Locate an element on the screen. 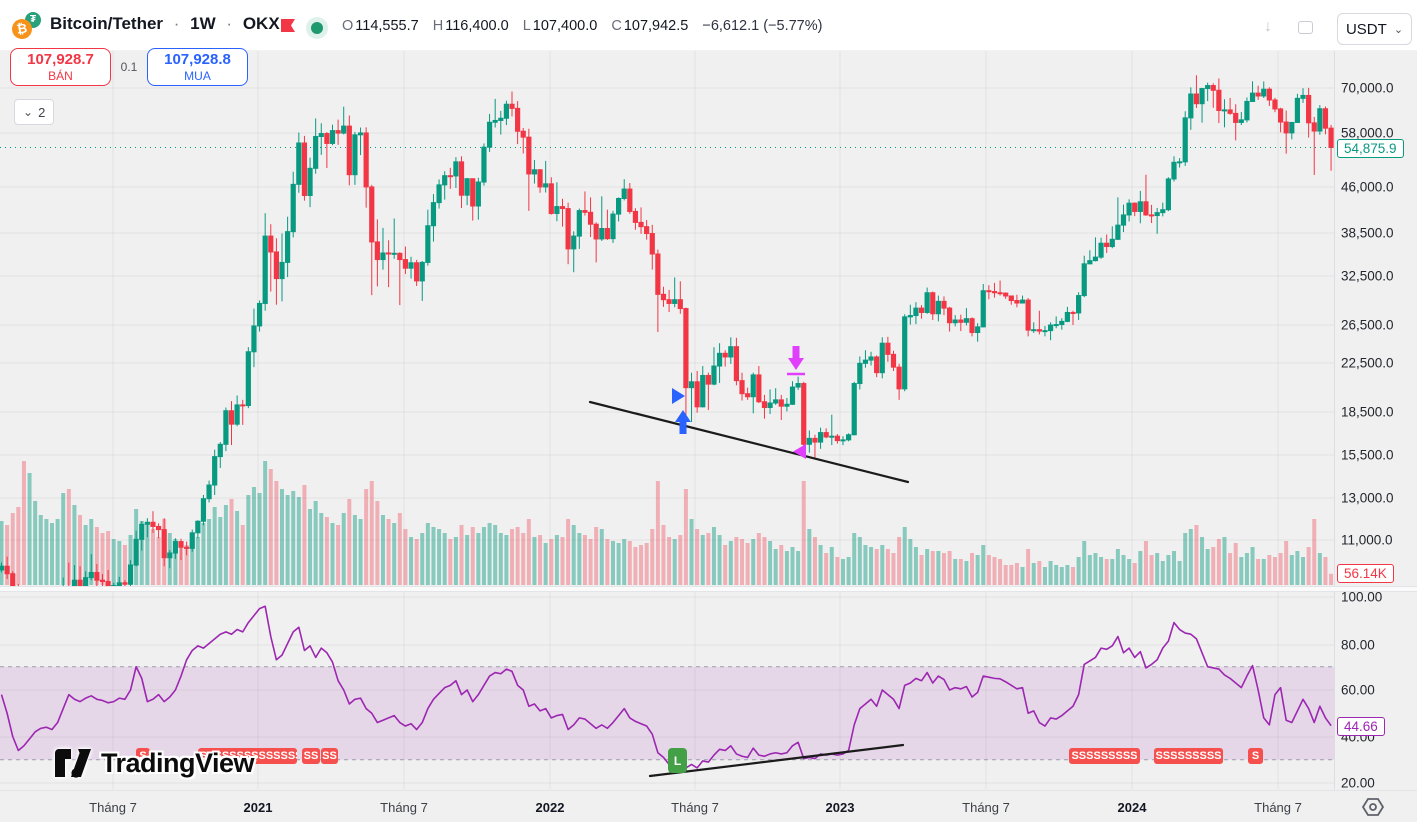 This screenshot has height=822, width=1417. tri-left-marker is located at coordinates (799, 451).